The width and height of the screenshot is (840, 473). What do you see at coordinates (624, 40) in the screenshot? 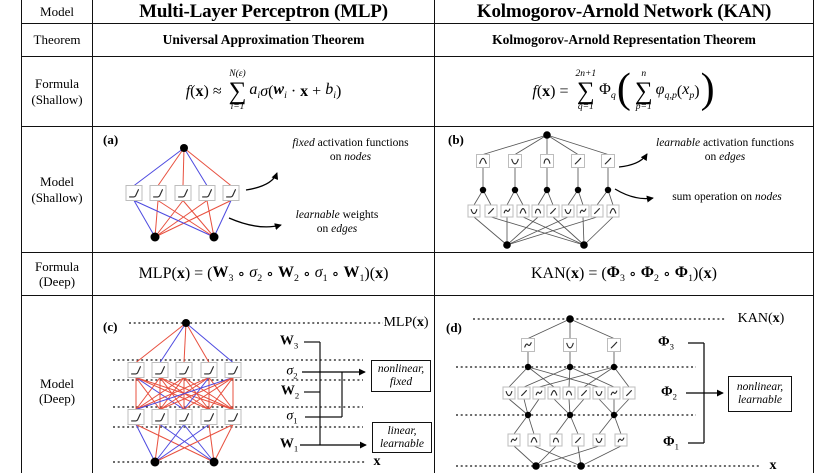
I see `kan-theorem-cell: Kolmogorov-Arnold Representation Theorem` at bounding box center [624, 40].